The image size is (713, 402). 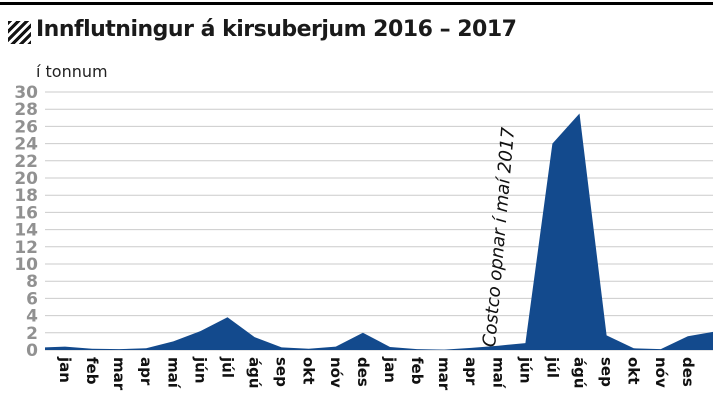 What do you see at coordinates (26, 145) in the screenshot?
I see `y-tick-label: 24` at bounding box center [26, 145].